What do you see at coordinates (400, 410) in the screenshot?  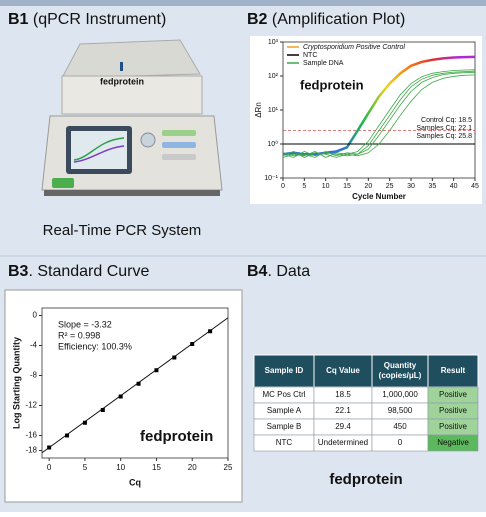 I see `cell-text: 98,500` at bounding box center [400, 410].